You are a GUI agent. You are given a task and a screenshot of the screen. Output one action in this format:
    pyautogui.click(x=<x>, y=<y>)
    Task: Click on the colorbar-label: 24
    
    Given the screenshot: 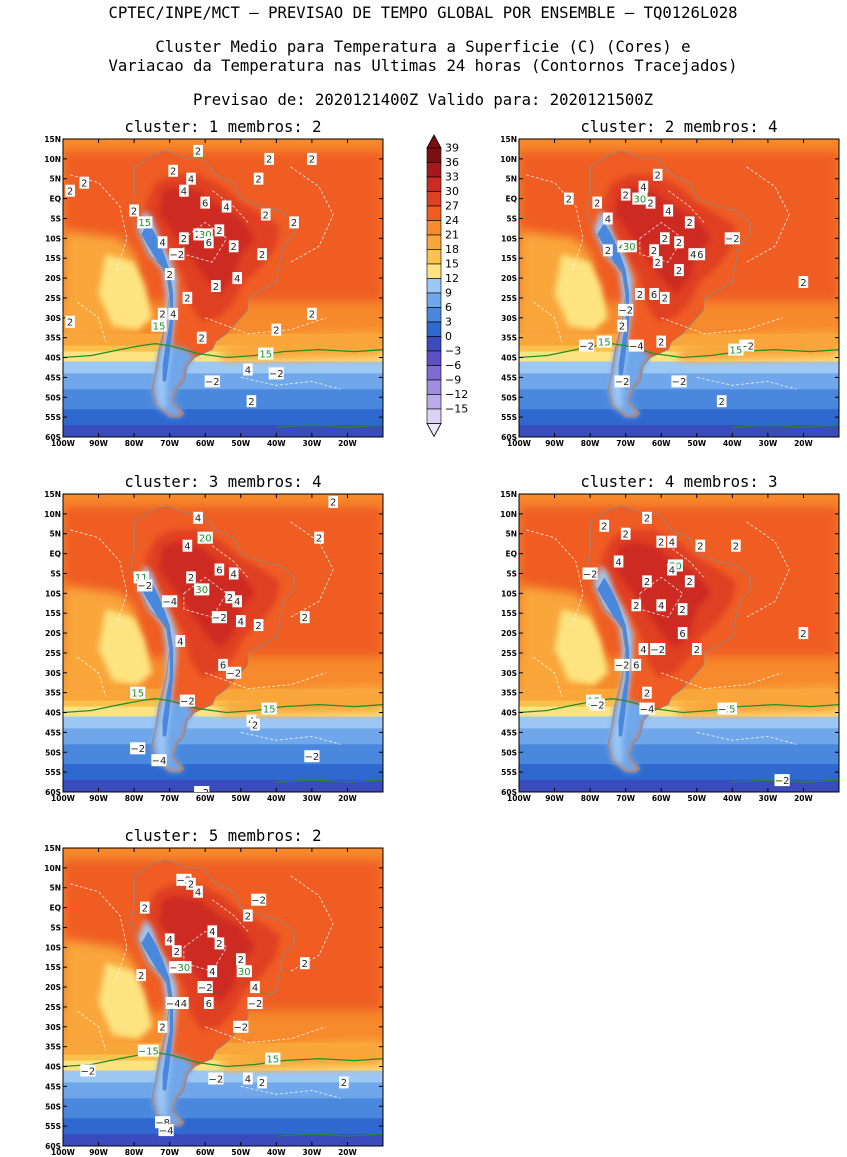 What is the action you would take?
    pyautogui.click(x=452, y=220)
    